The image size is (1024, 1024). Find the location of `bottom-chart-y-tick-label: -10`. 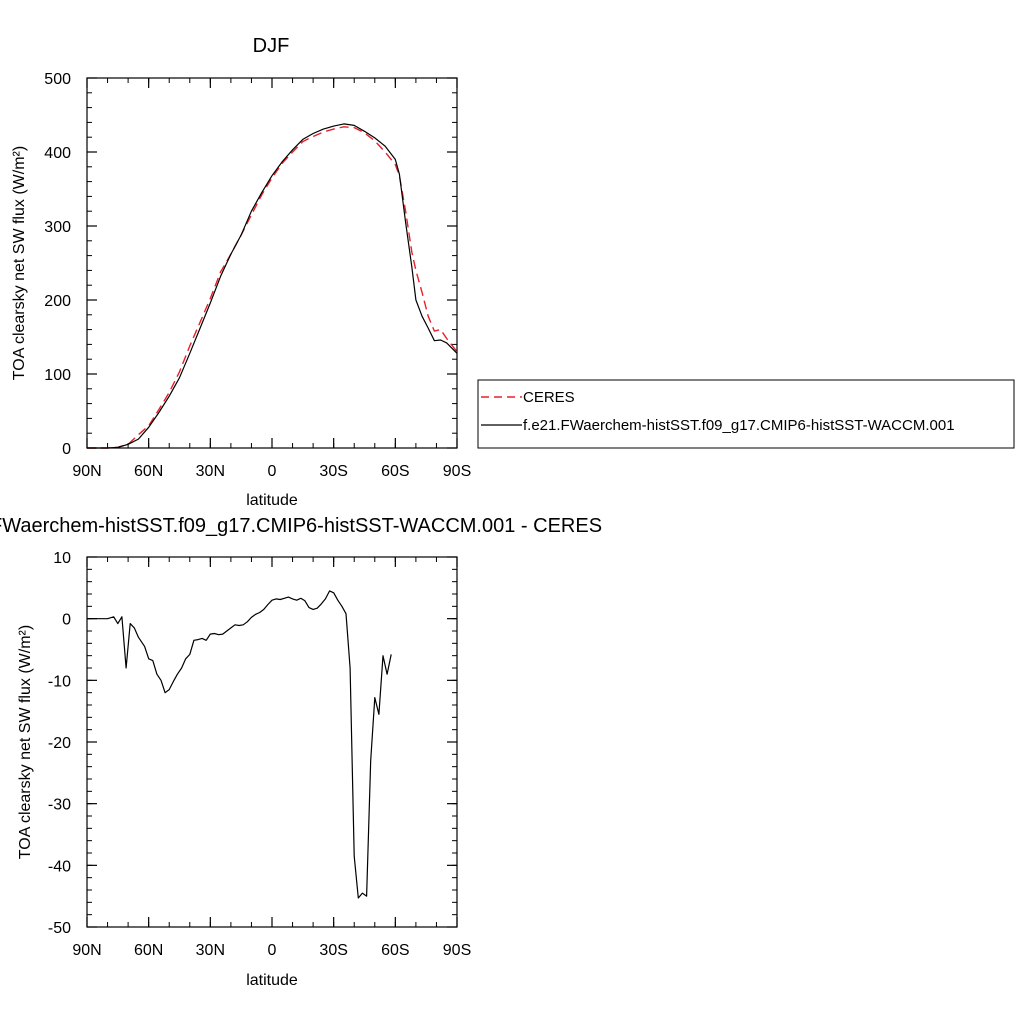

bottom-chart-y-tick-label: -10 is located at coordinates (59, 681).